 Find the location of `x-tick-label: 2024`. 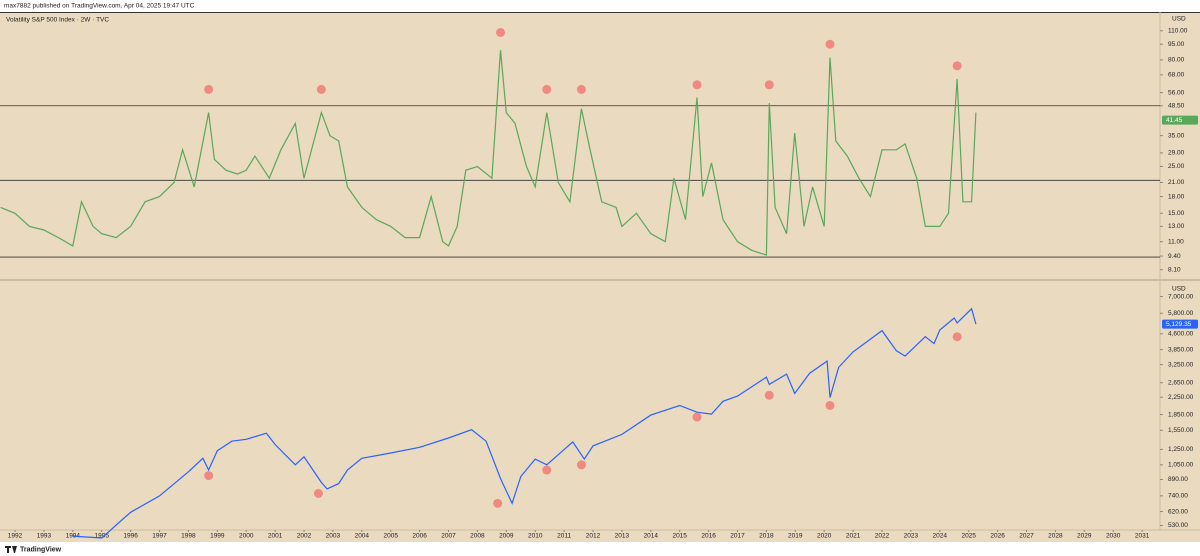

x-tick-label: 2024 is located at coordinates (940, 536).